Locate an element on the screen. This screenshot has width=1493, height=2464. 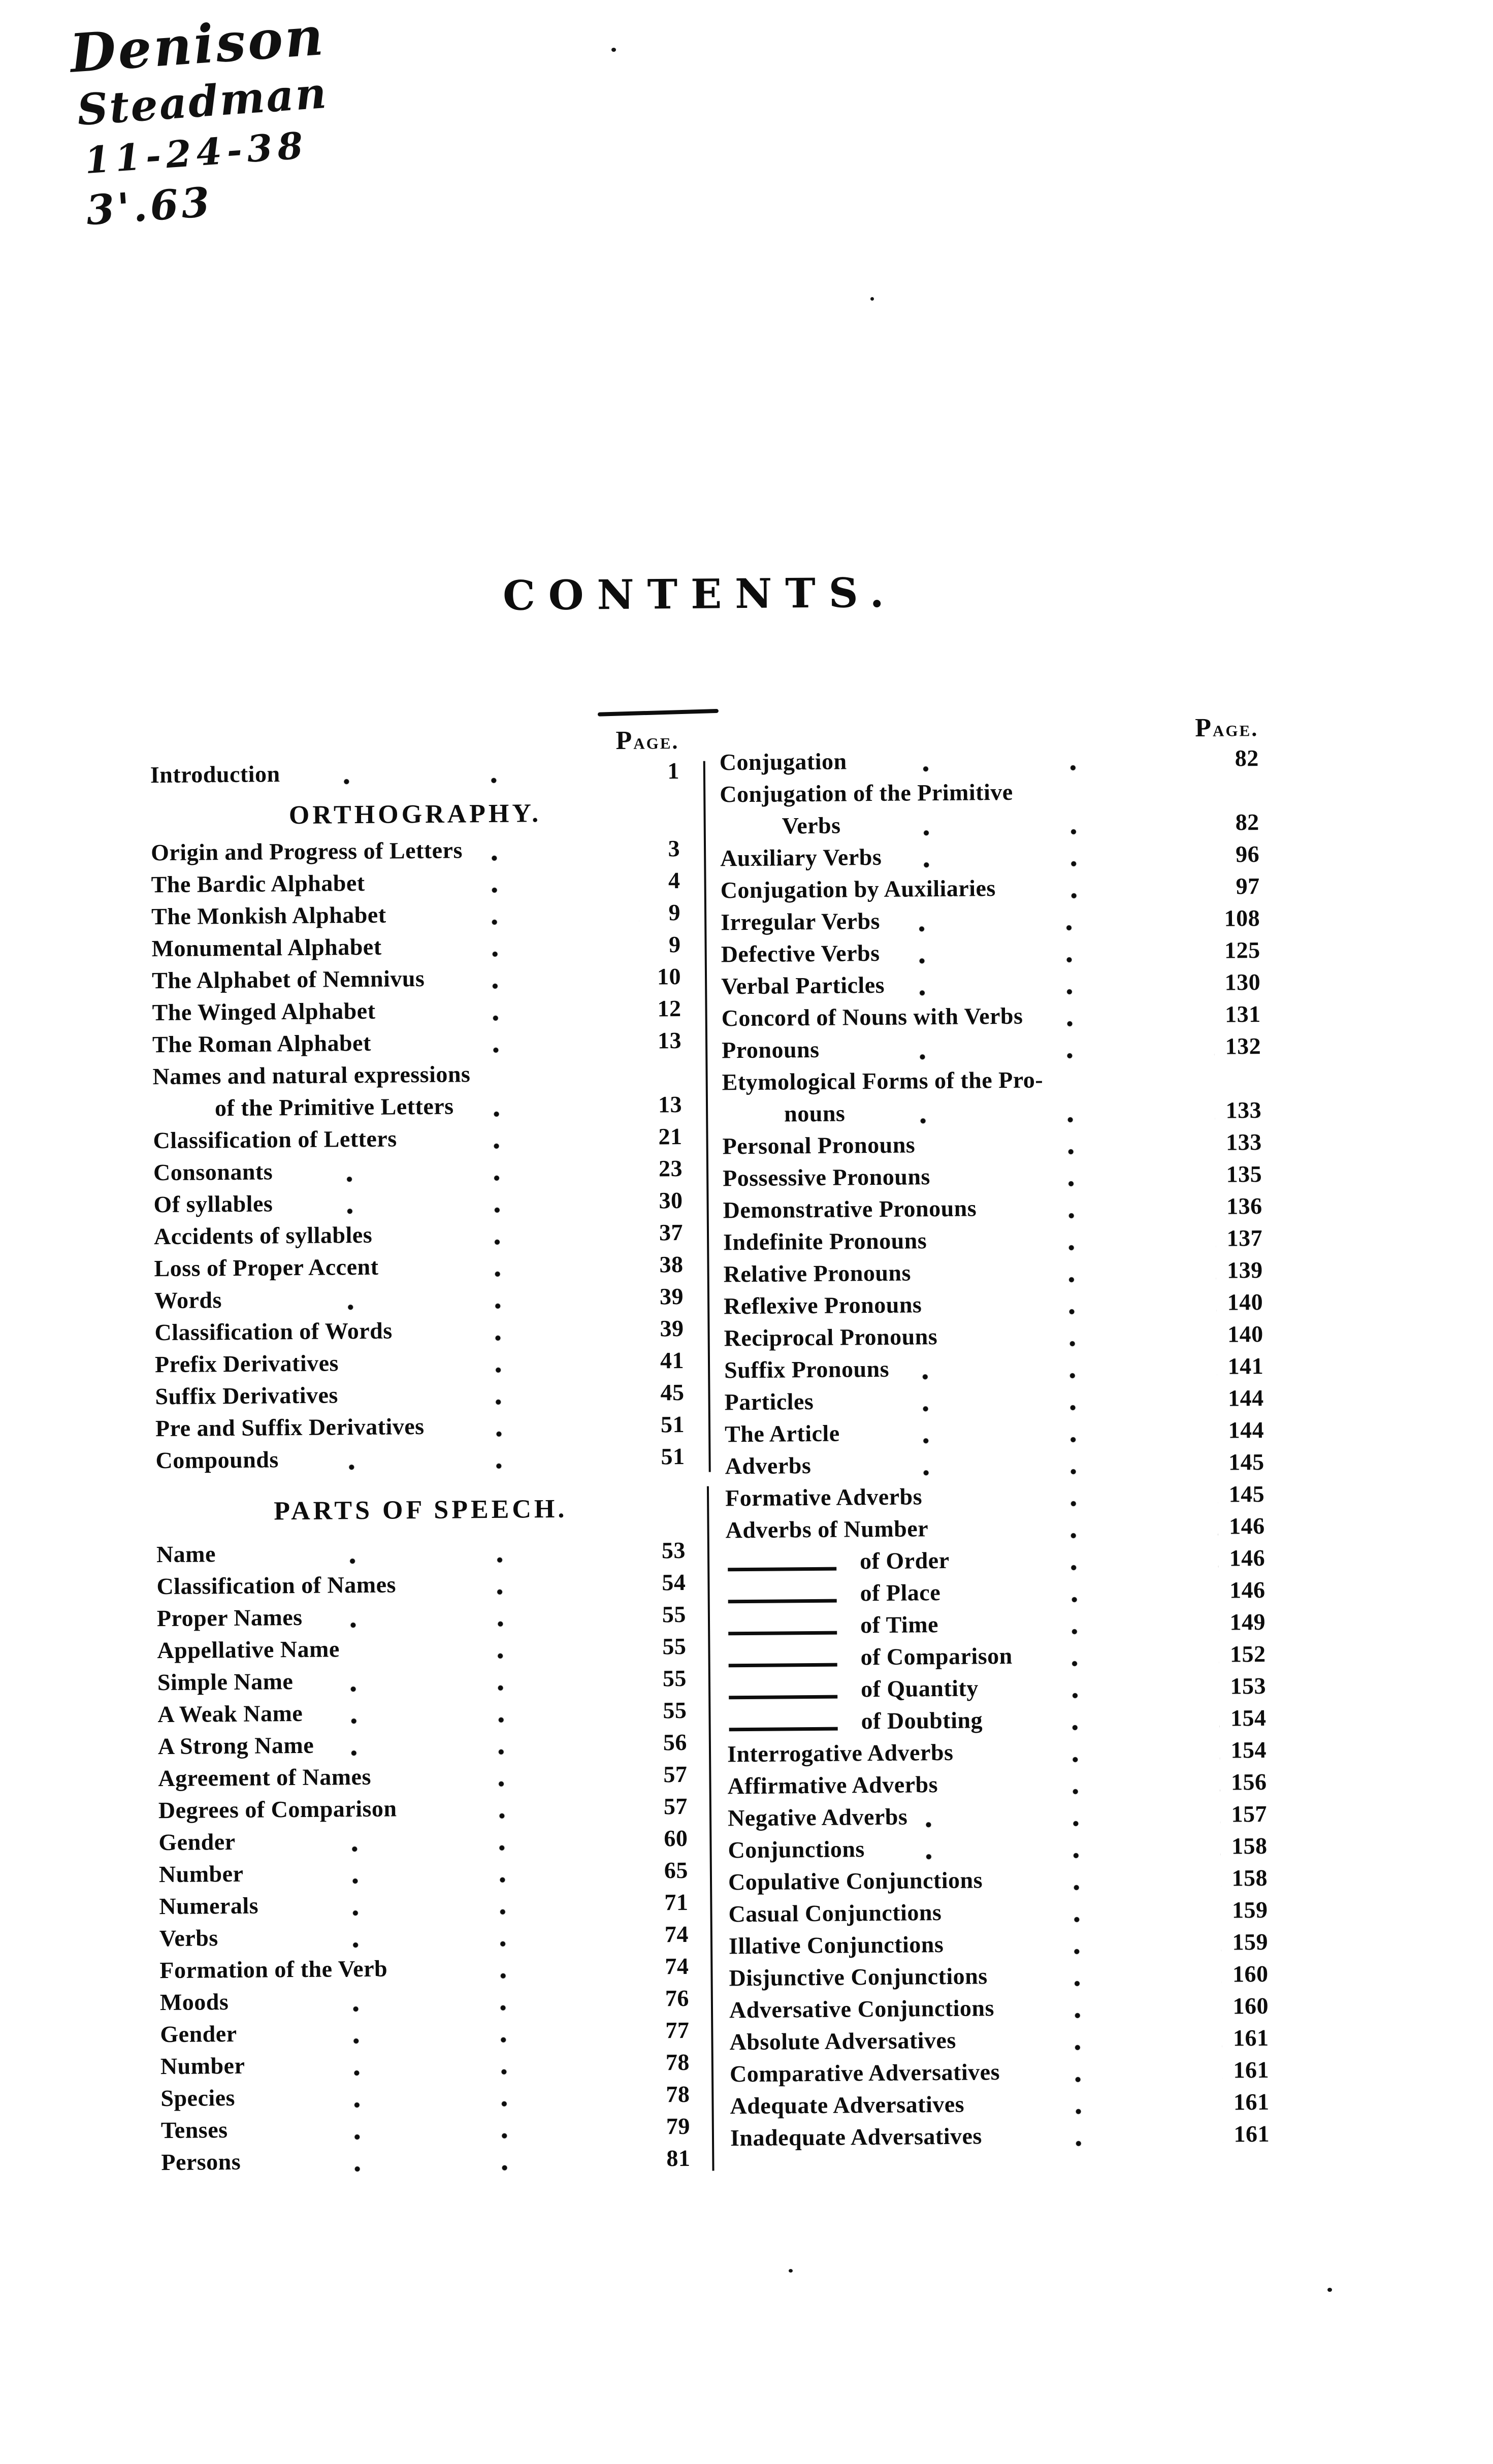
toc-entry-label: Gender is located at coordinates (197, 1842).